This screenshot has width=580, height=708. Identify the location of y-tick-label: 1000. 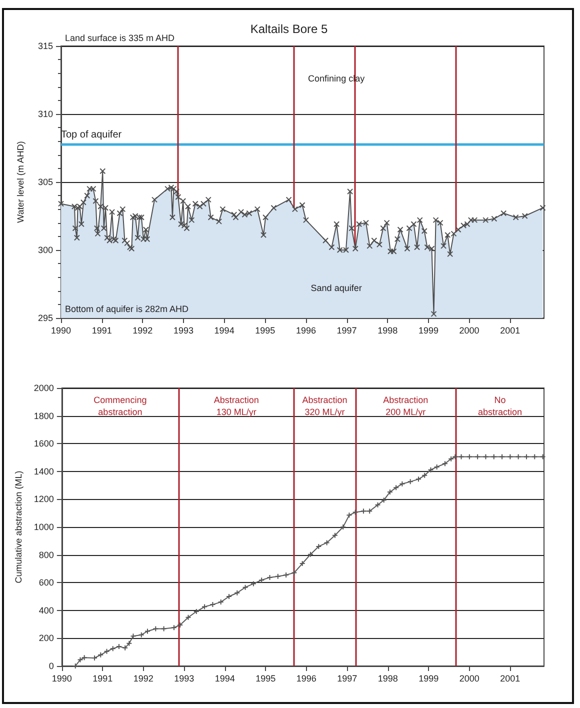
(44, 527).